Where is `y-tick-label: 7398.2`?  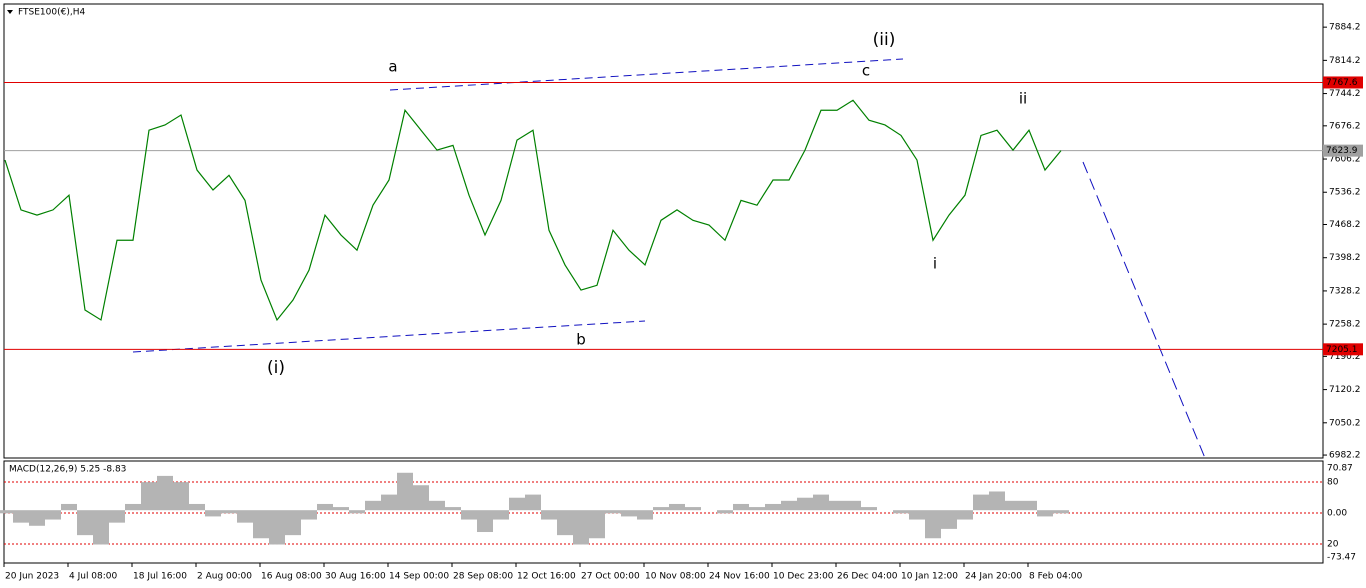 y-tick-label: 7398.2 is located at coordinates (1345, 258).